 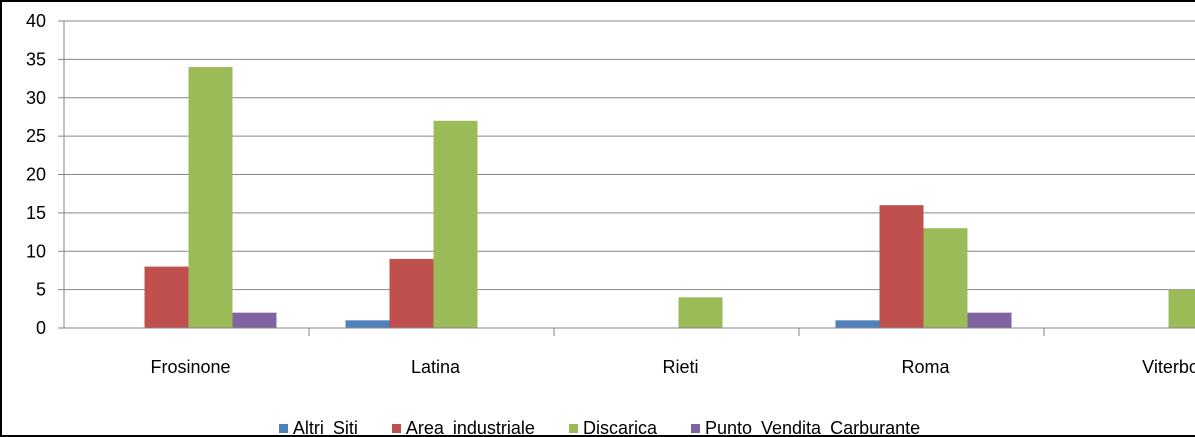 What do you see at coordinates (619, 427) in the screenshot?
I see `legend-label: Discarica` at bounding box center [619, 427].